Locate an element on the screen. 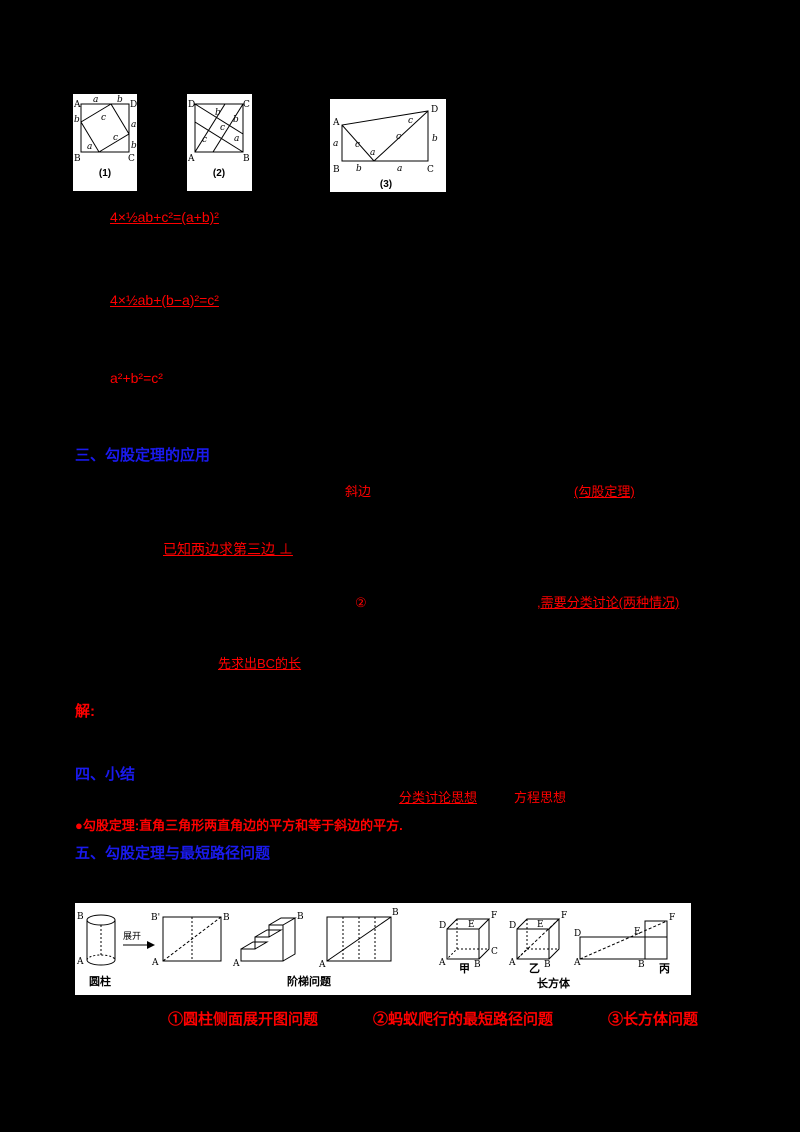  mark-circled-2: ② is located at coordinates (361, 602).